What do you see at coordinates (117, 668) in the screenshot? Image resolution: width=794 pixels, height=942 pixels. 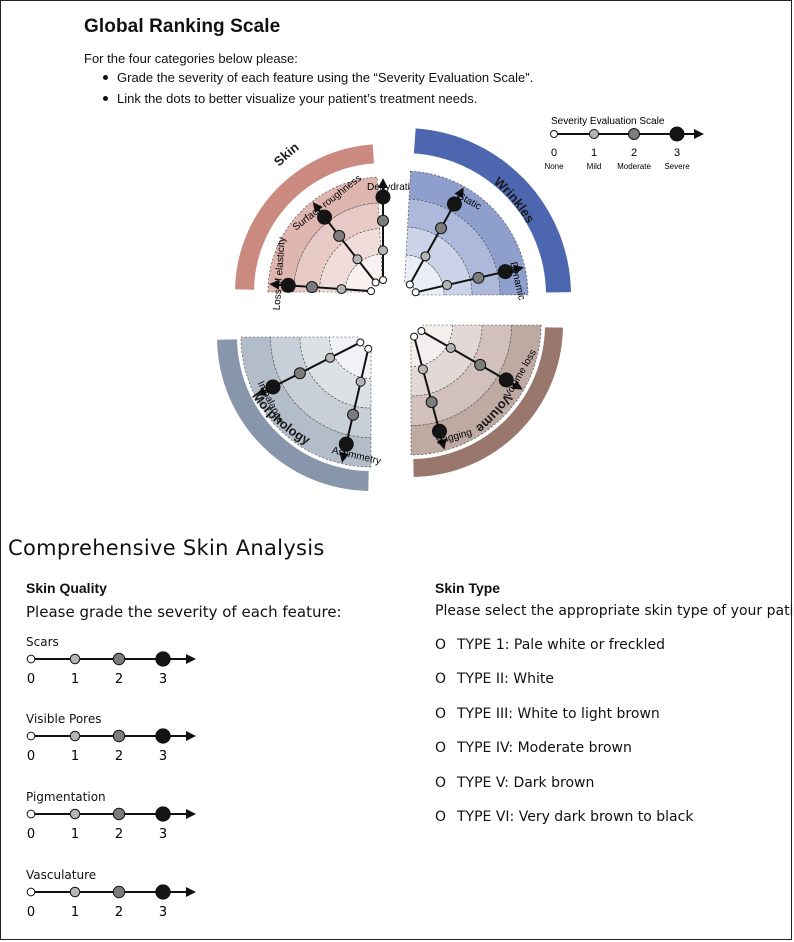 I see `scars-severity-scale: 0 1 2 3` at bounding box center [117, 668].